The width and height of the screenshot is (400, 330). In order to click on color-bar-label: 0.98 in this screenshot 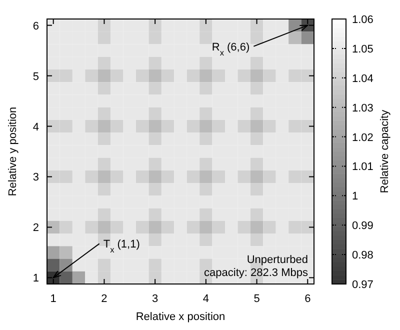, I will do `click(363, 256)`.